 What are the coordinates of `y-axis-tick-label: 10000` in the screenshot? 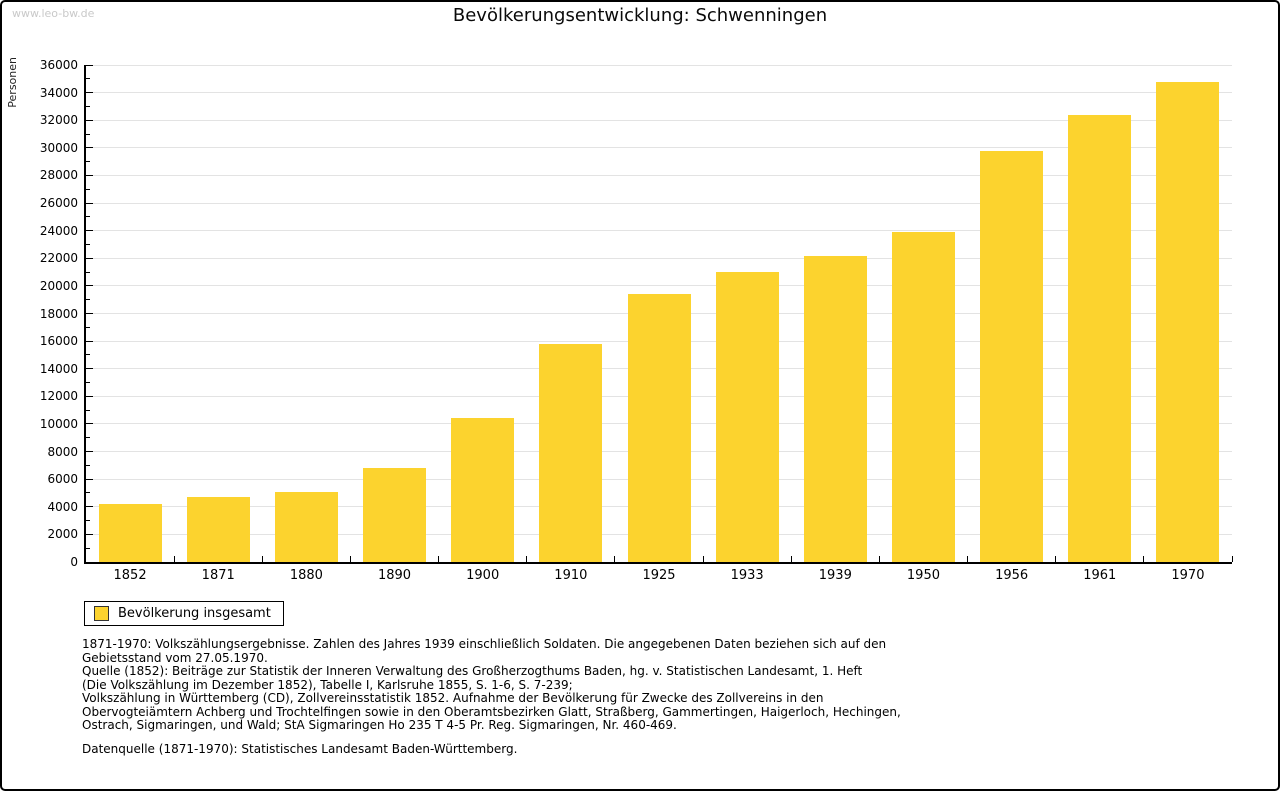 It's located at (58, 423).